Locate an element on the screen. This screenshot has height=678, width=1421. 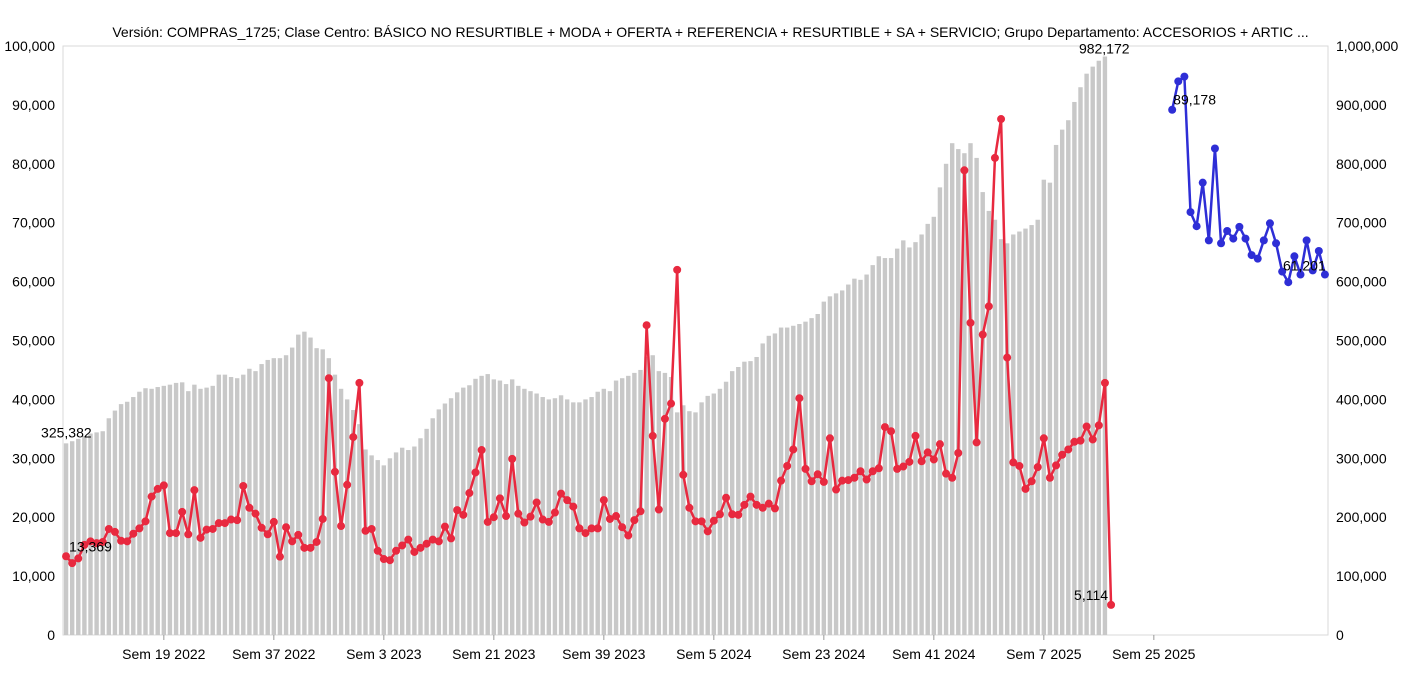
y-right-tick-label: 200,000 is located at coordinates (1361, 517).